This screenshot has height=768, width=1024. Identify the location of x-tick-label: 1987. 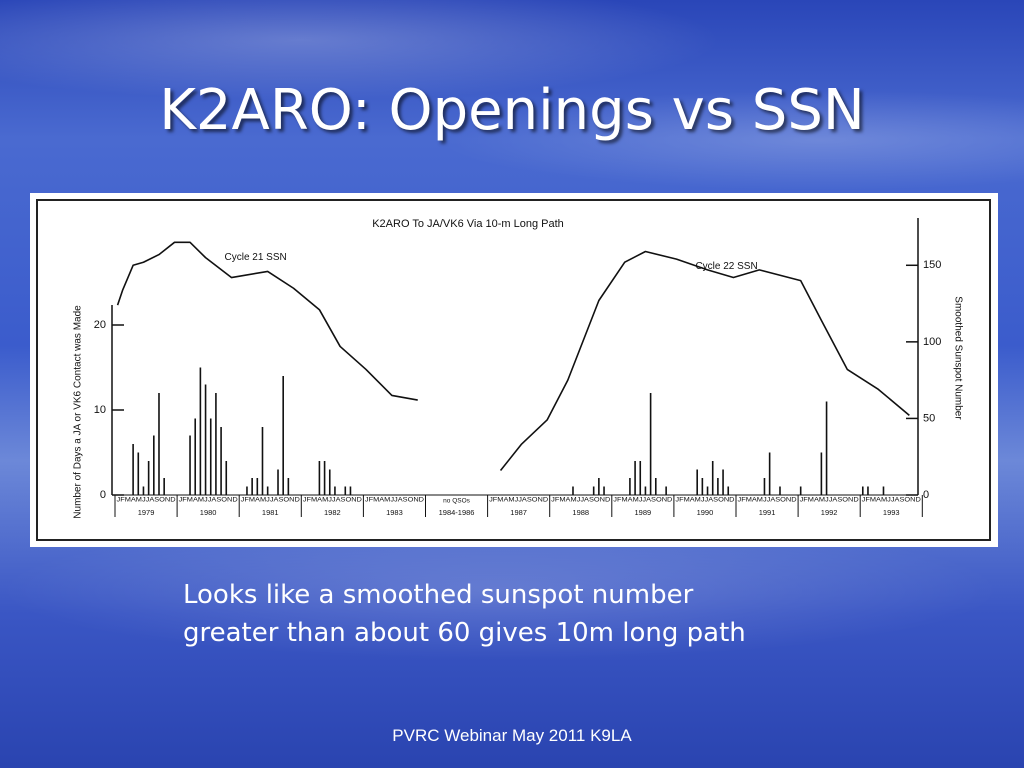
(518, 512).